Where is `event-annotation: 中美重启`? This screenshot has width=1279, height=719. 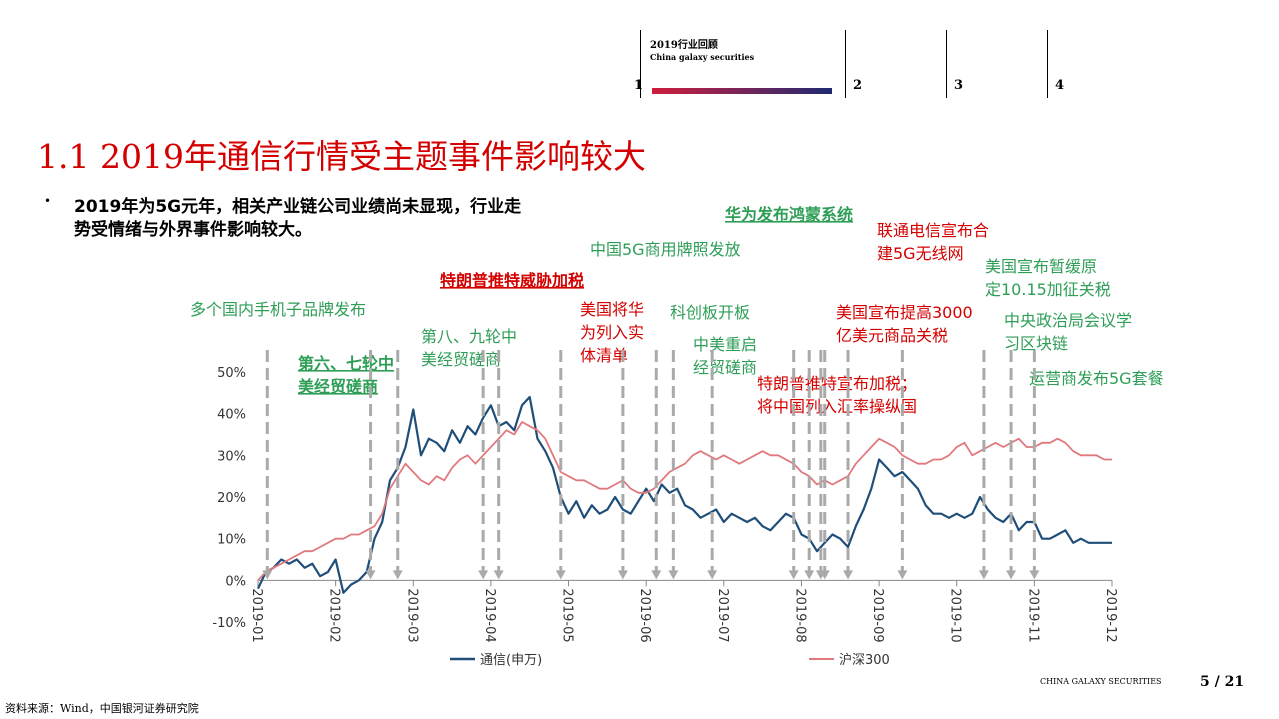 event-annotation: 中美重启 is located at coordinates (725, 344).